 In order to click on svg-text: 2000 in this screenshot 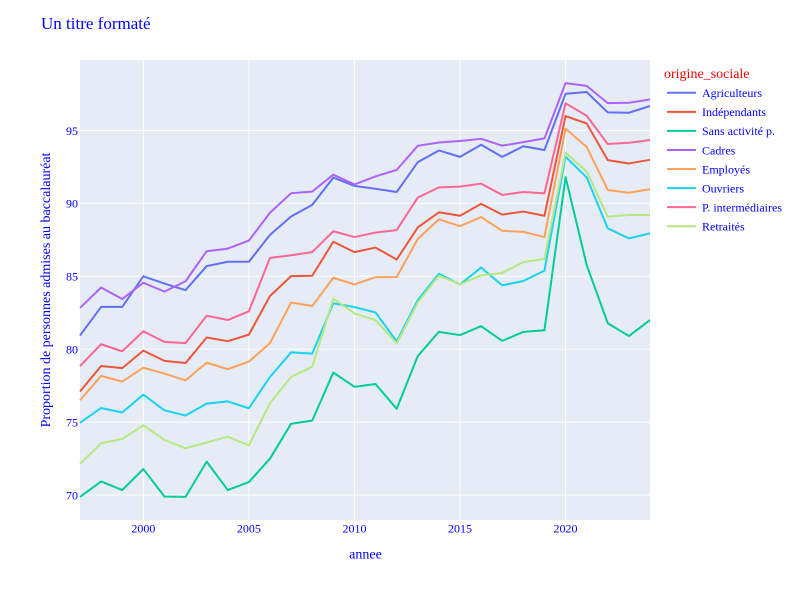, I will do `click(143, 529)`.